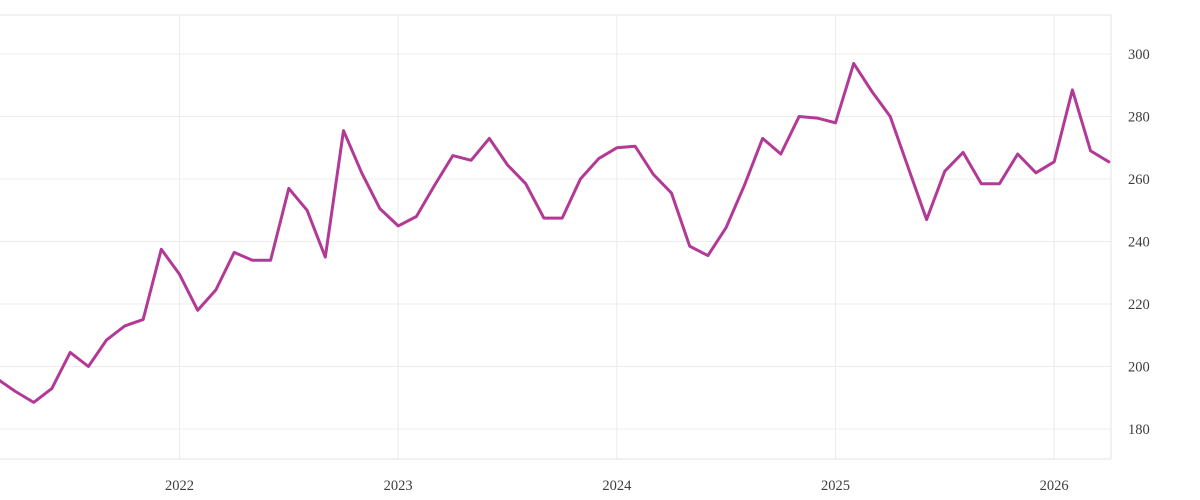 This screenshot has width=1200, height=500. Describe the element at coordinates (1139, 368) in the screenshot. I see `y-axis-tick-label: 200` at that location.